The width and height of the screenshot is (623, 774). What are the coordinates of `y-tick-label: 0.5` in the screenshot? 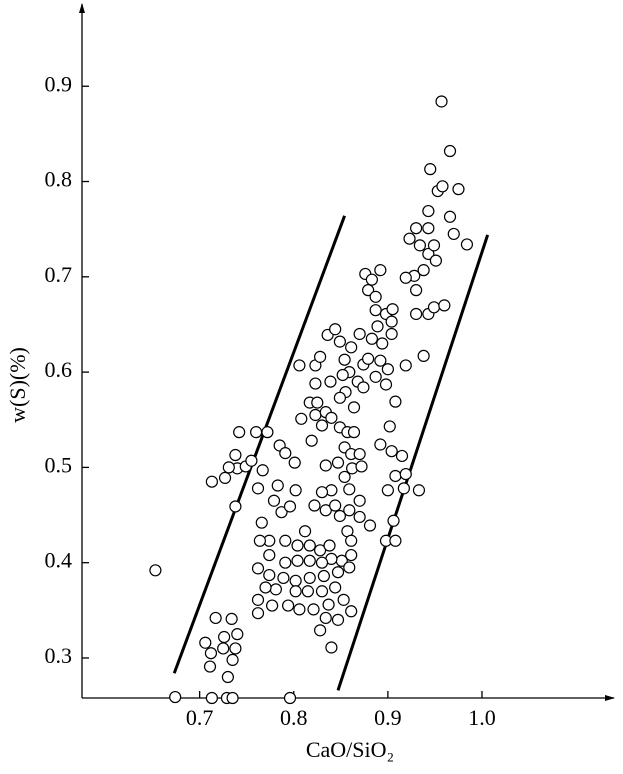 It's located at (59, 464).